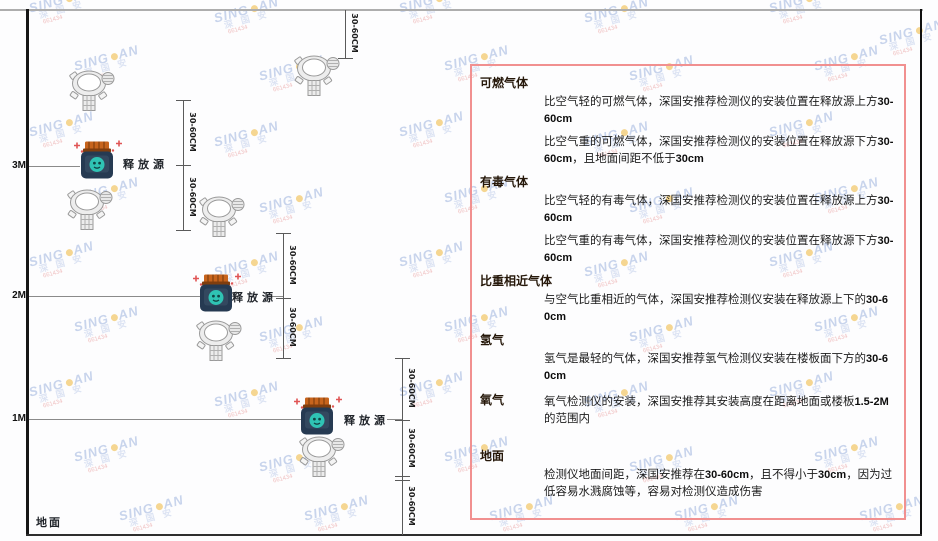 The image size is (938, 541). Describe the element at coordinates (504, 83) in the screenshot. I see `section-title: 可燃气体` at that location.